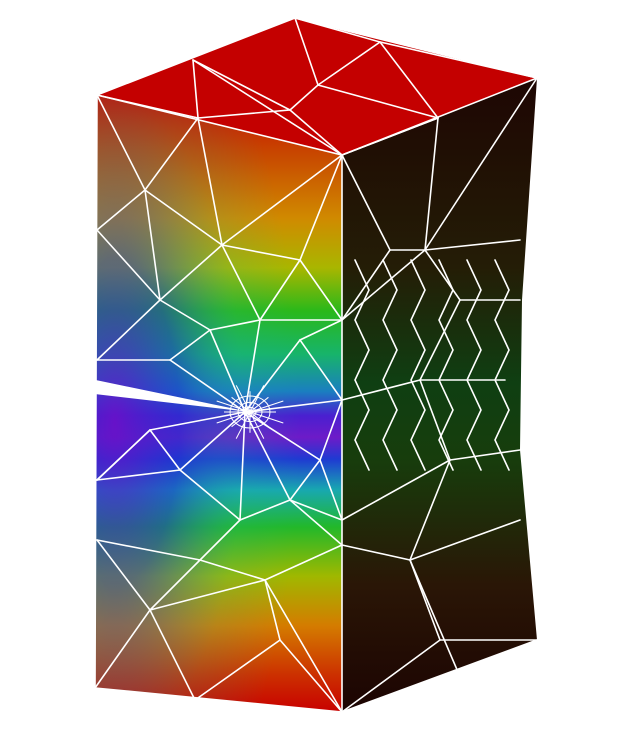 The height and width of the screenshot is (731, 620). I want to click on crack-tip-mesh-refinement, so click(250, 412).